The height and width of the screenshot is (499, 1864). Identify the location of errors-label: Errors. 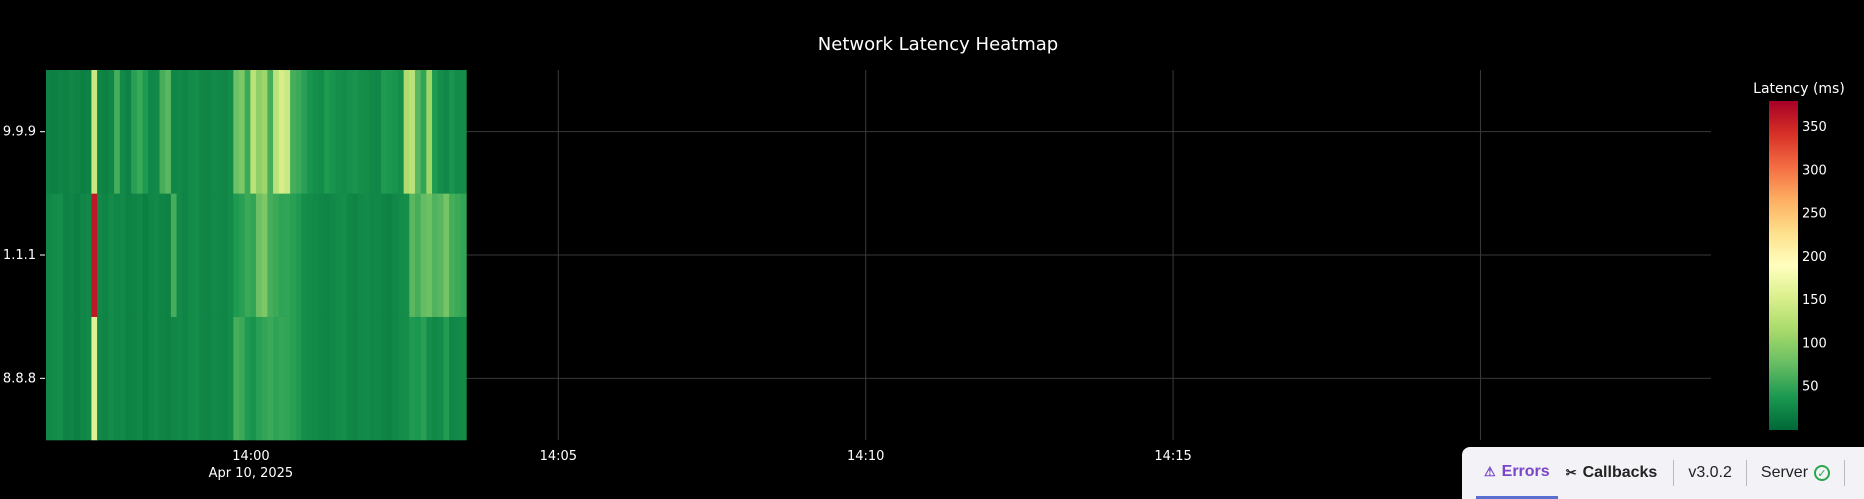
(1525, 471).